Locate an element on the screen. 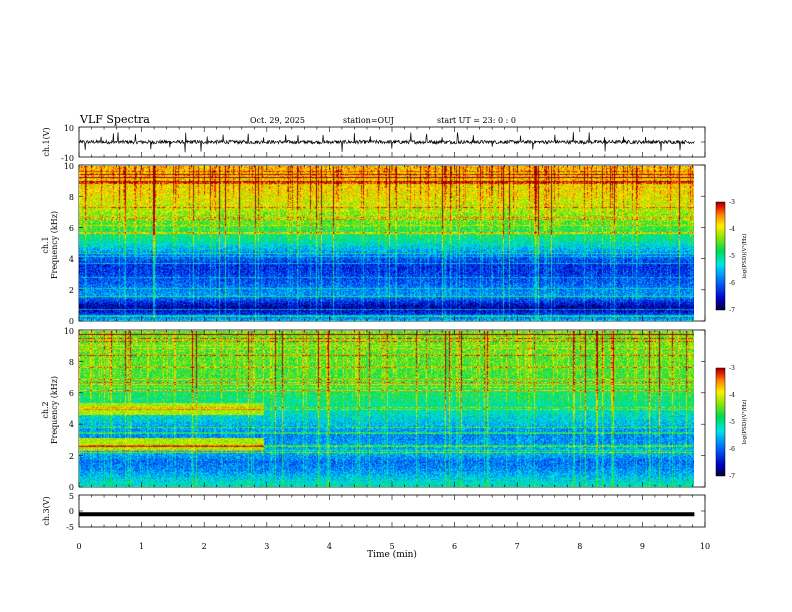 Image resolution: width=792 pixels, height=612 pixels. ch3-waveform-panel: 5 0 -5 ch.3(V) is located at coordinates (374, 512).